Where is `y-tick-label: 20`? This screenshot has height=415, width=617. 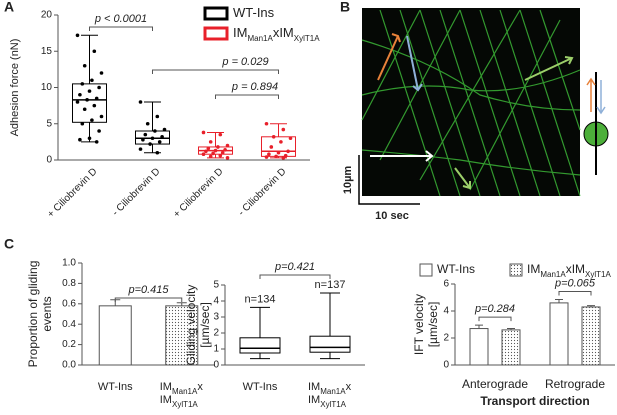
y-tick-label: 20 is located at coordinates (47, 15).